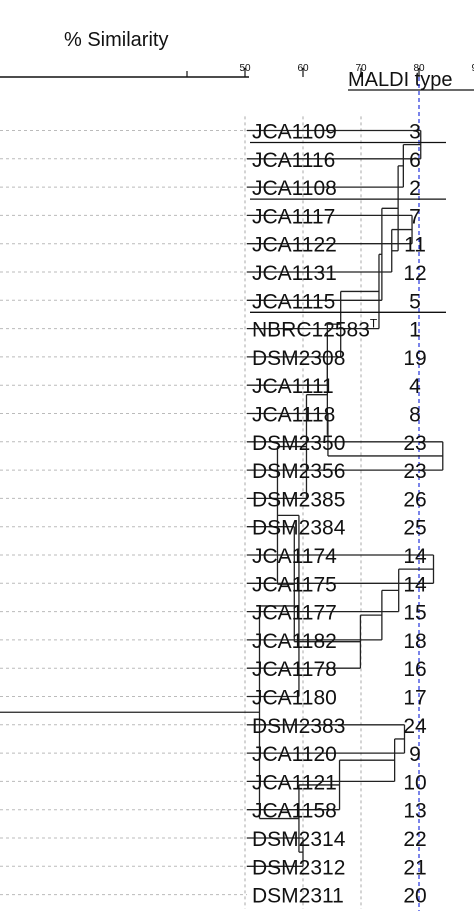 The image size is (474, 911). I want to click on strain-label: JCA1122, so click(294, 245).